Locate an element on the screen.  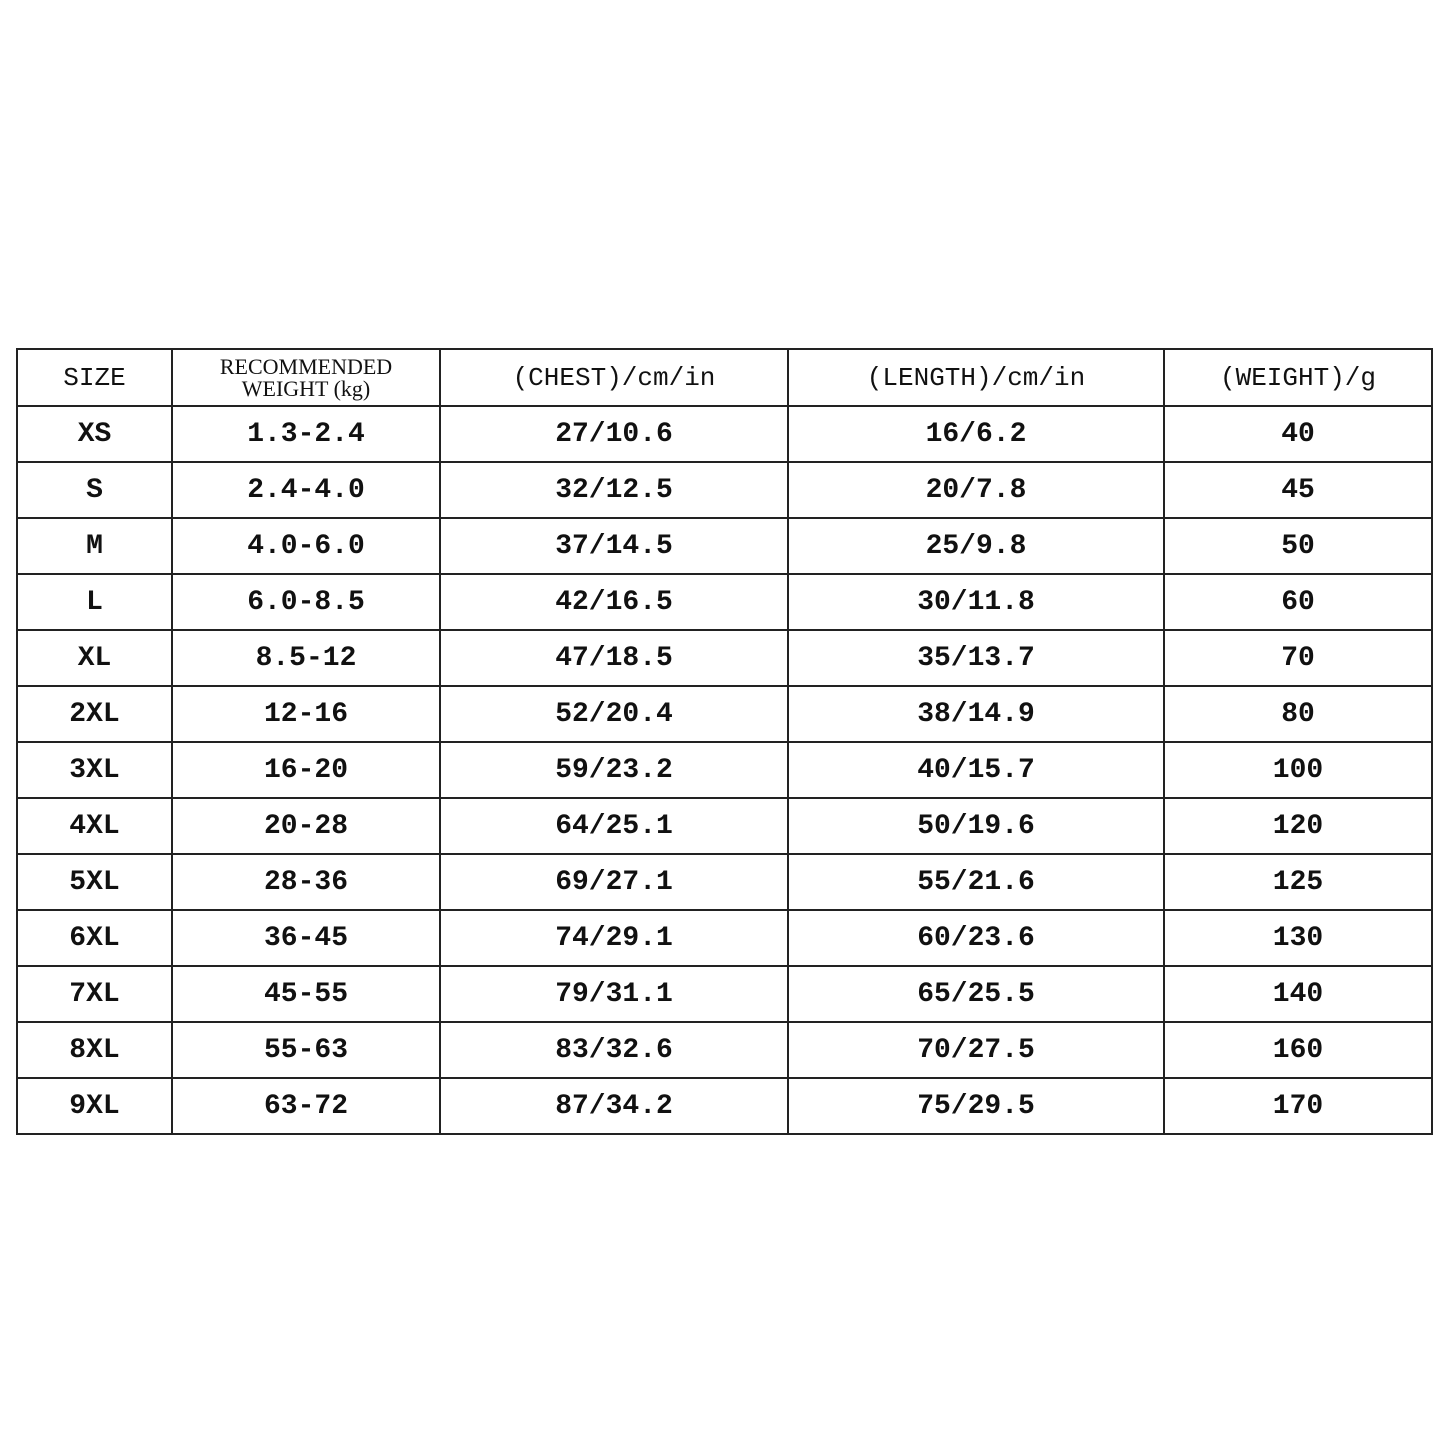
header-chest: (CHEST)/cm/in is located at coordinates (614, 377).